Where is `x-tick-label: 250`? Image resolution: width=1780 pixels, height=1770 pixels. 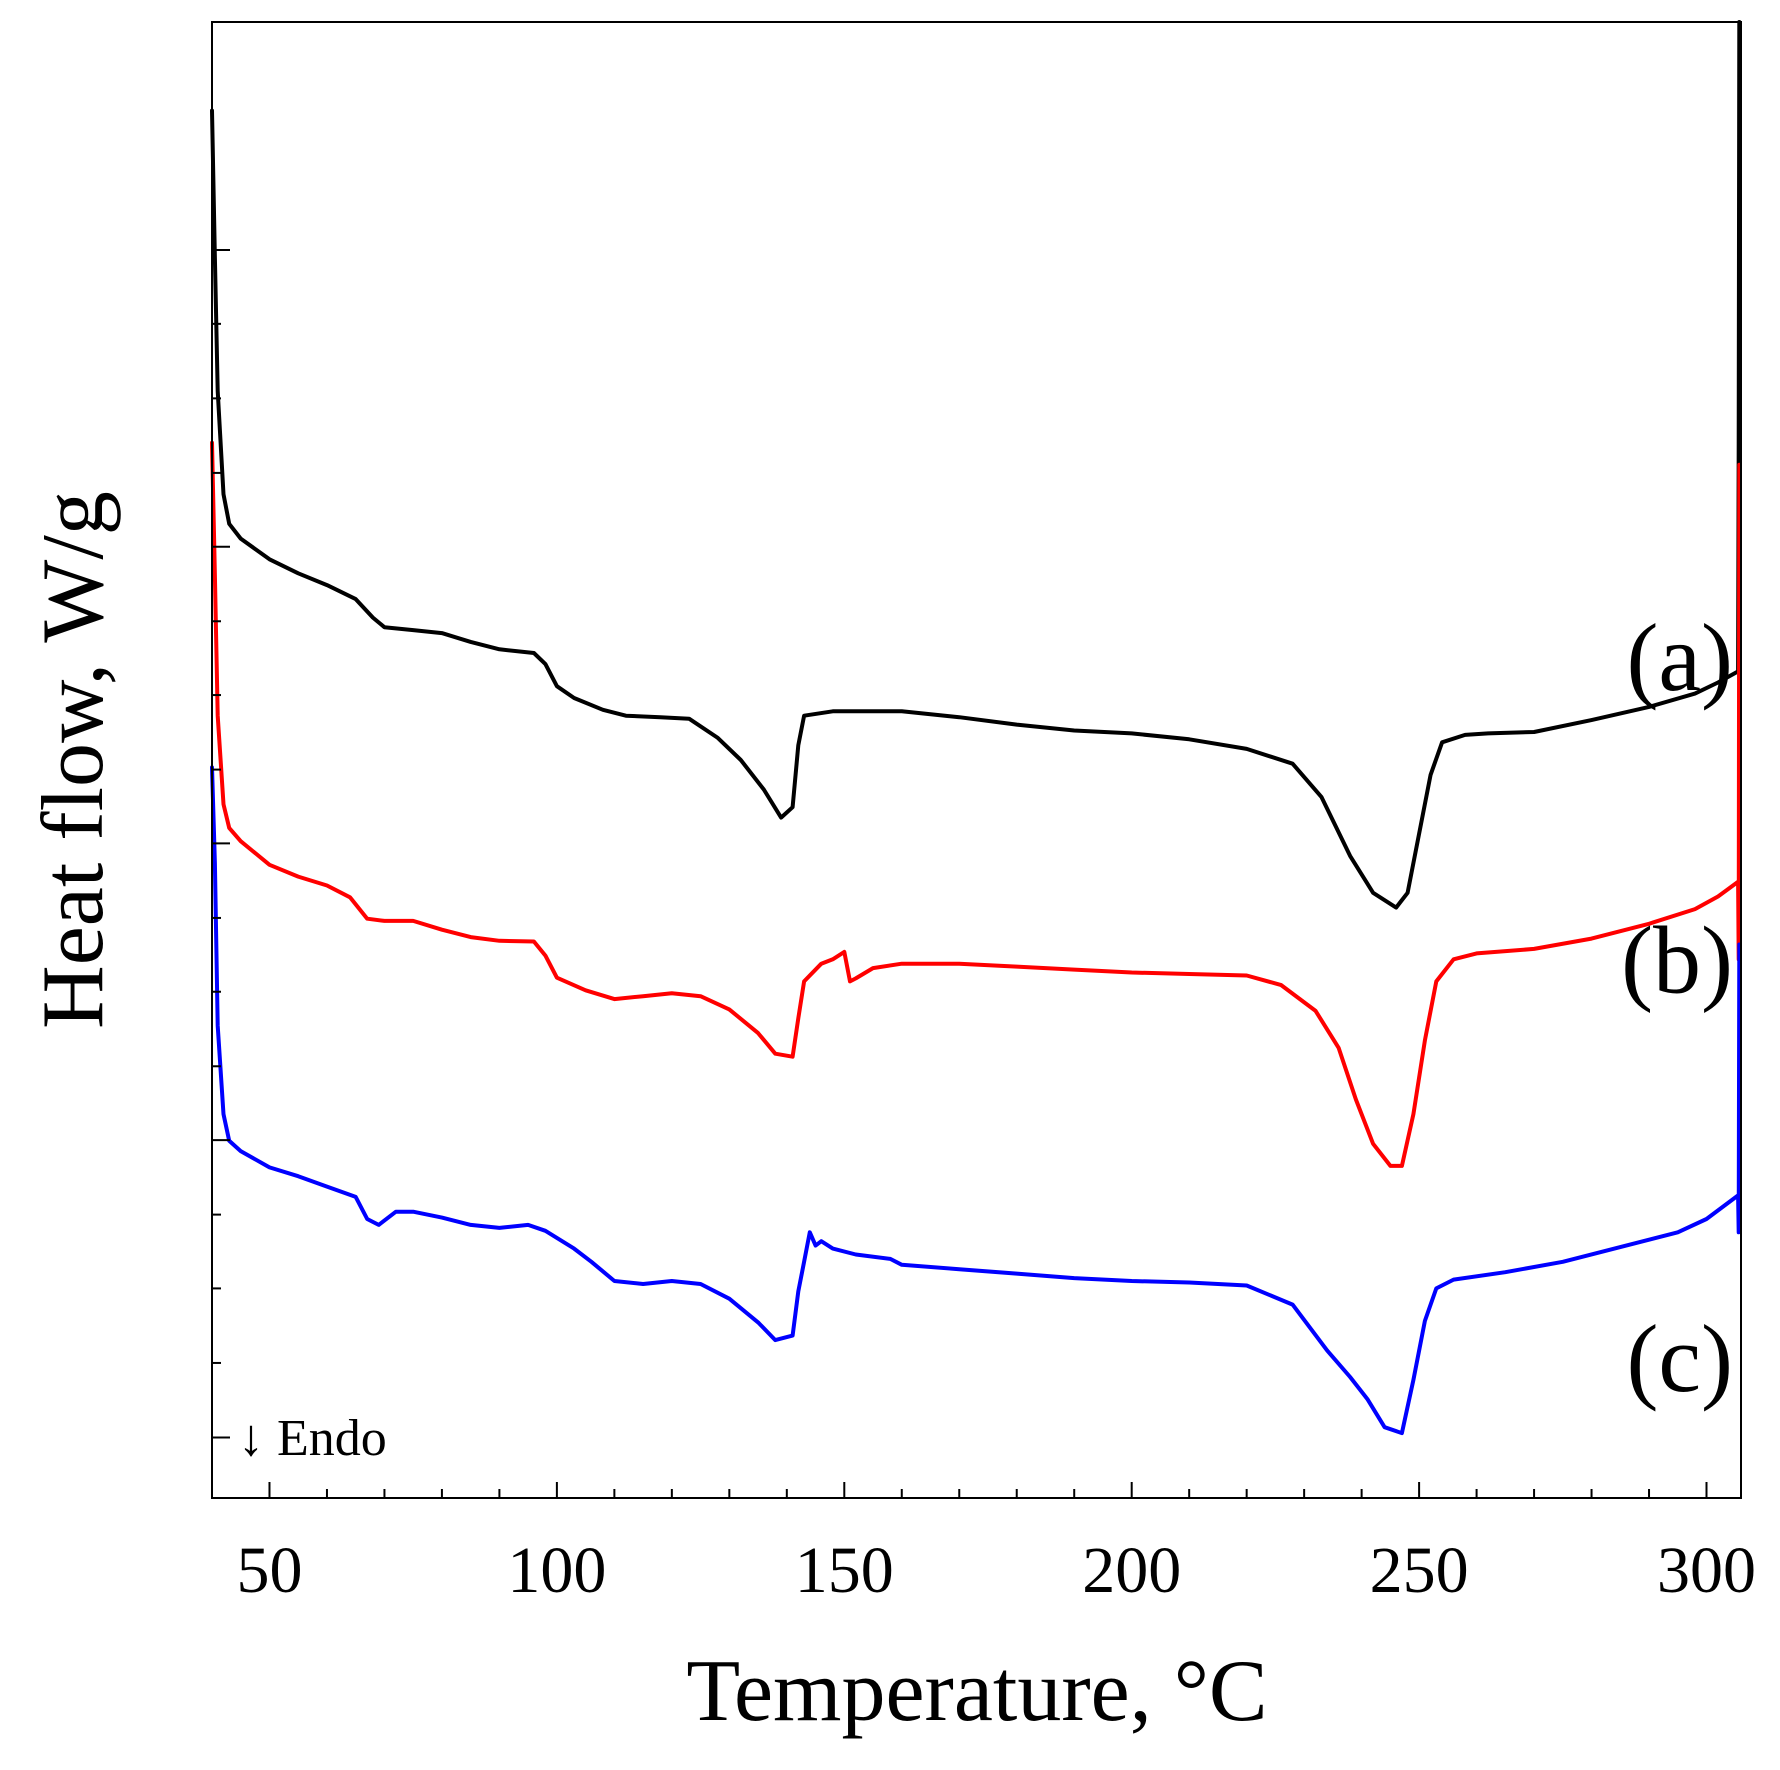
x-tick-label: 250 is located at coordinates (1419, 1570).